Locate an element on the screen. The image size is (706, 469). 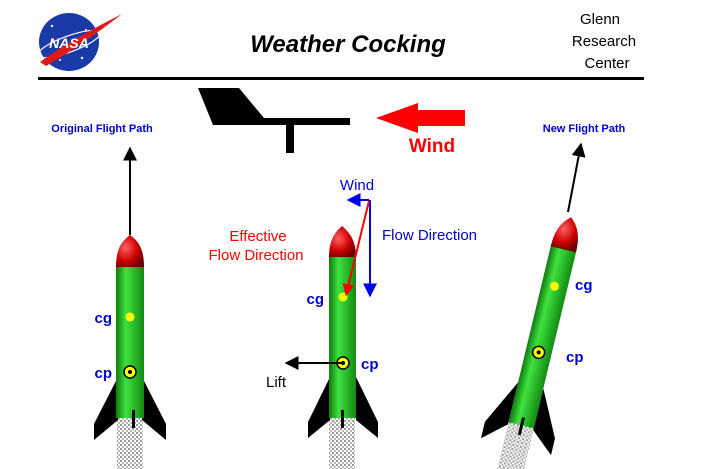
center-name-line-2: Research is located at coordinates (604, 41).